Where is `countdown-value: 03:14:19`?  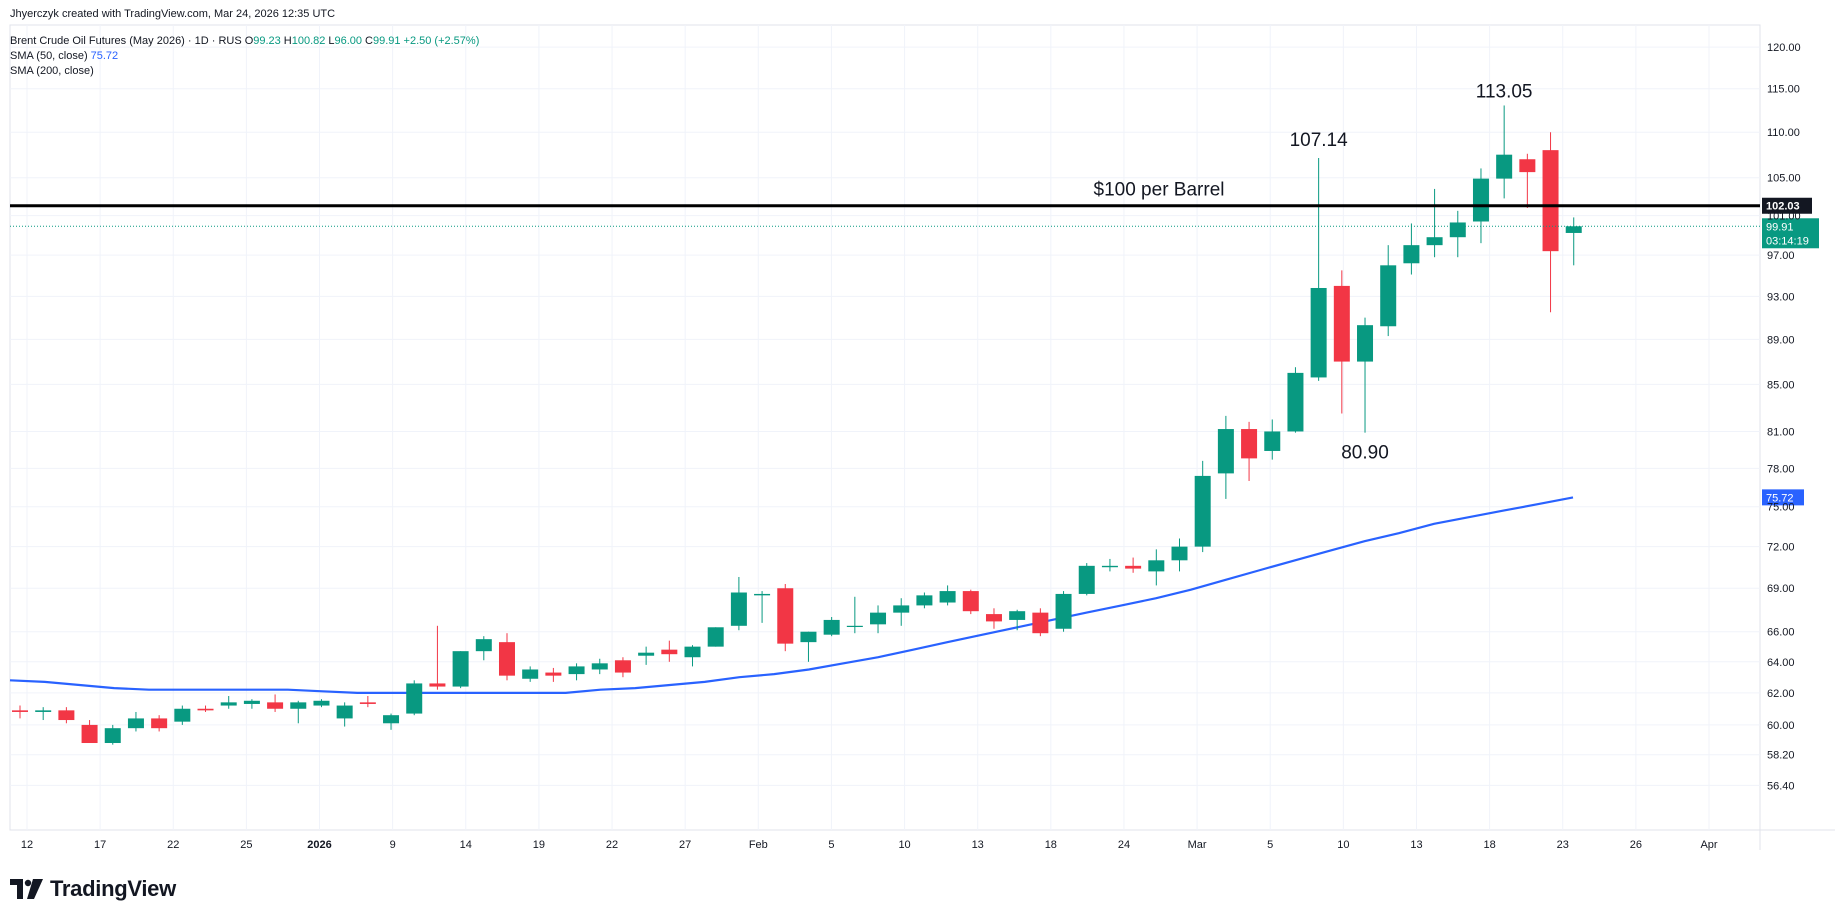
countdown-value: 03:14:19 is located at coordinates (1787, 241).